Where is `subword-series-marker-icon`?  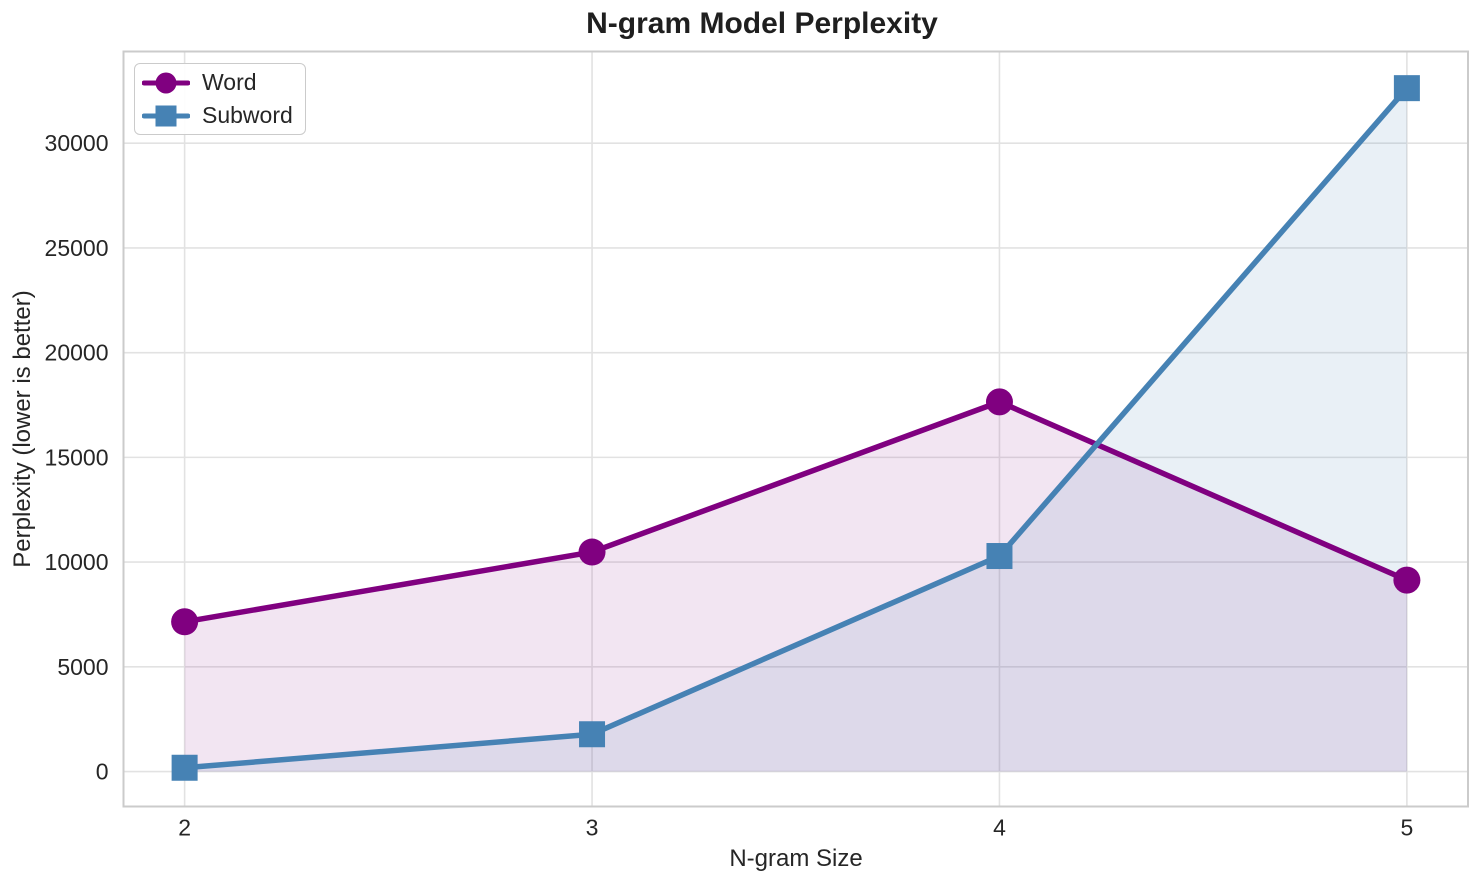 subword-series-marker-icon is located at coordinates (166, 116).